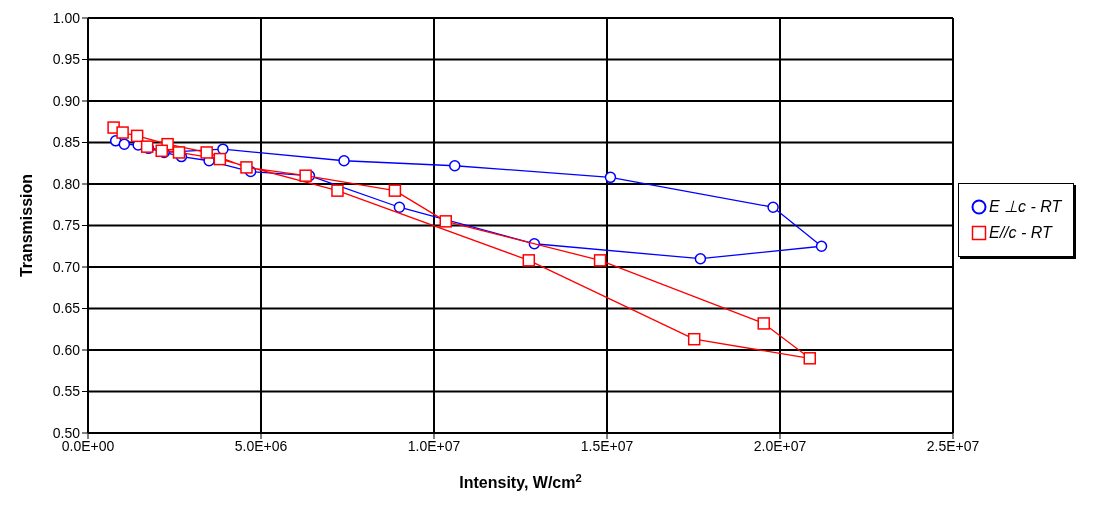  What do you see at coordinates (66, 308) in the screenshot?
I see `y-tick-label: 0.65` at bounding box center [66, 308].